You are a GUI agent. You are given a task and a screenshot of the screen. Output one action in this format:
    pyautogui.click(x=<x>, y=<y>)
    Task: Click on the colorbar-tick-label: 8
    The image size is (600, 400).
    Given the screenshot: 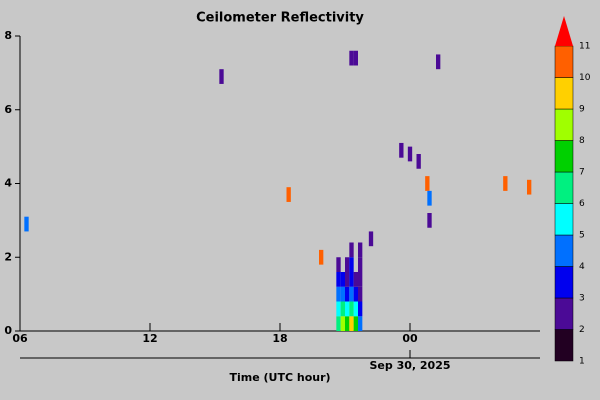 What is the action you would take?
    pyautogui.click(x=582, y=141)
    